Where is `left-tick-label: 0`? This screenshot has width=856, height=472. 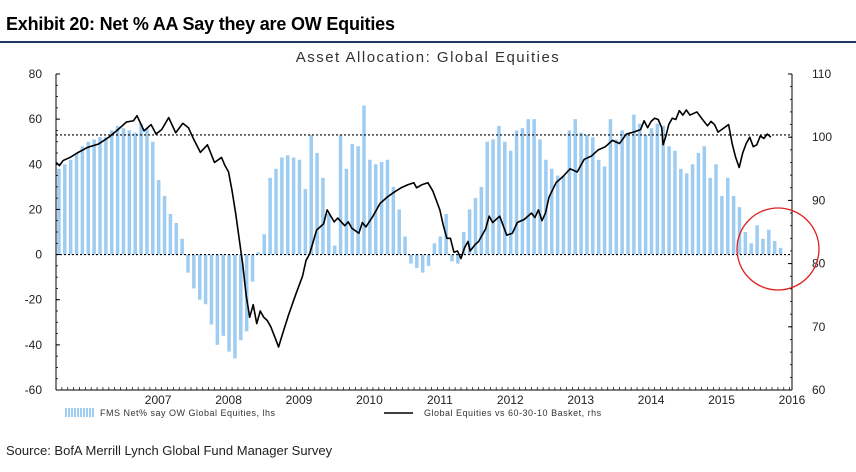
left-tick-label: 0 is located at coordinates (38, 255).